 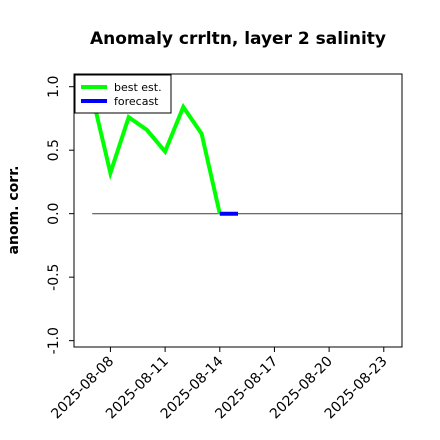 What do you see at coordinates (54, 277) in the screenshot?
I see `y-tick-label: -0.5` at bounding box center [54, 277].